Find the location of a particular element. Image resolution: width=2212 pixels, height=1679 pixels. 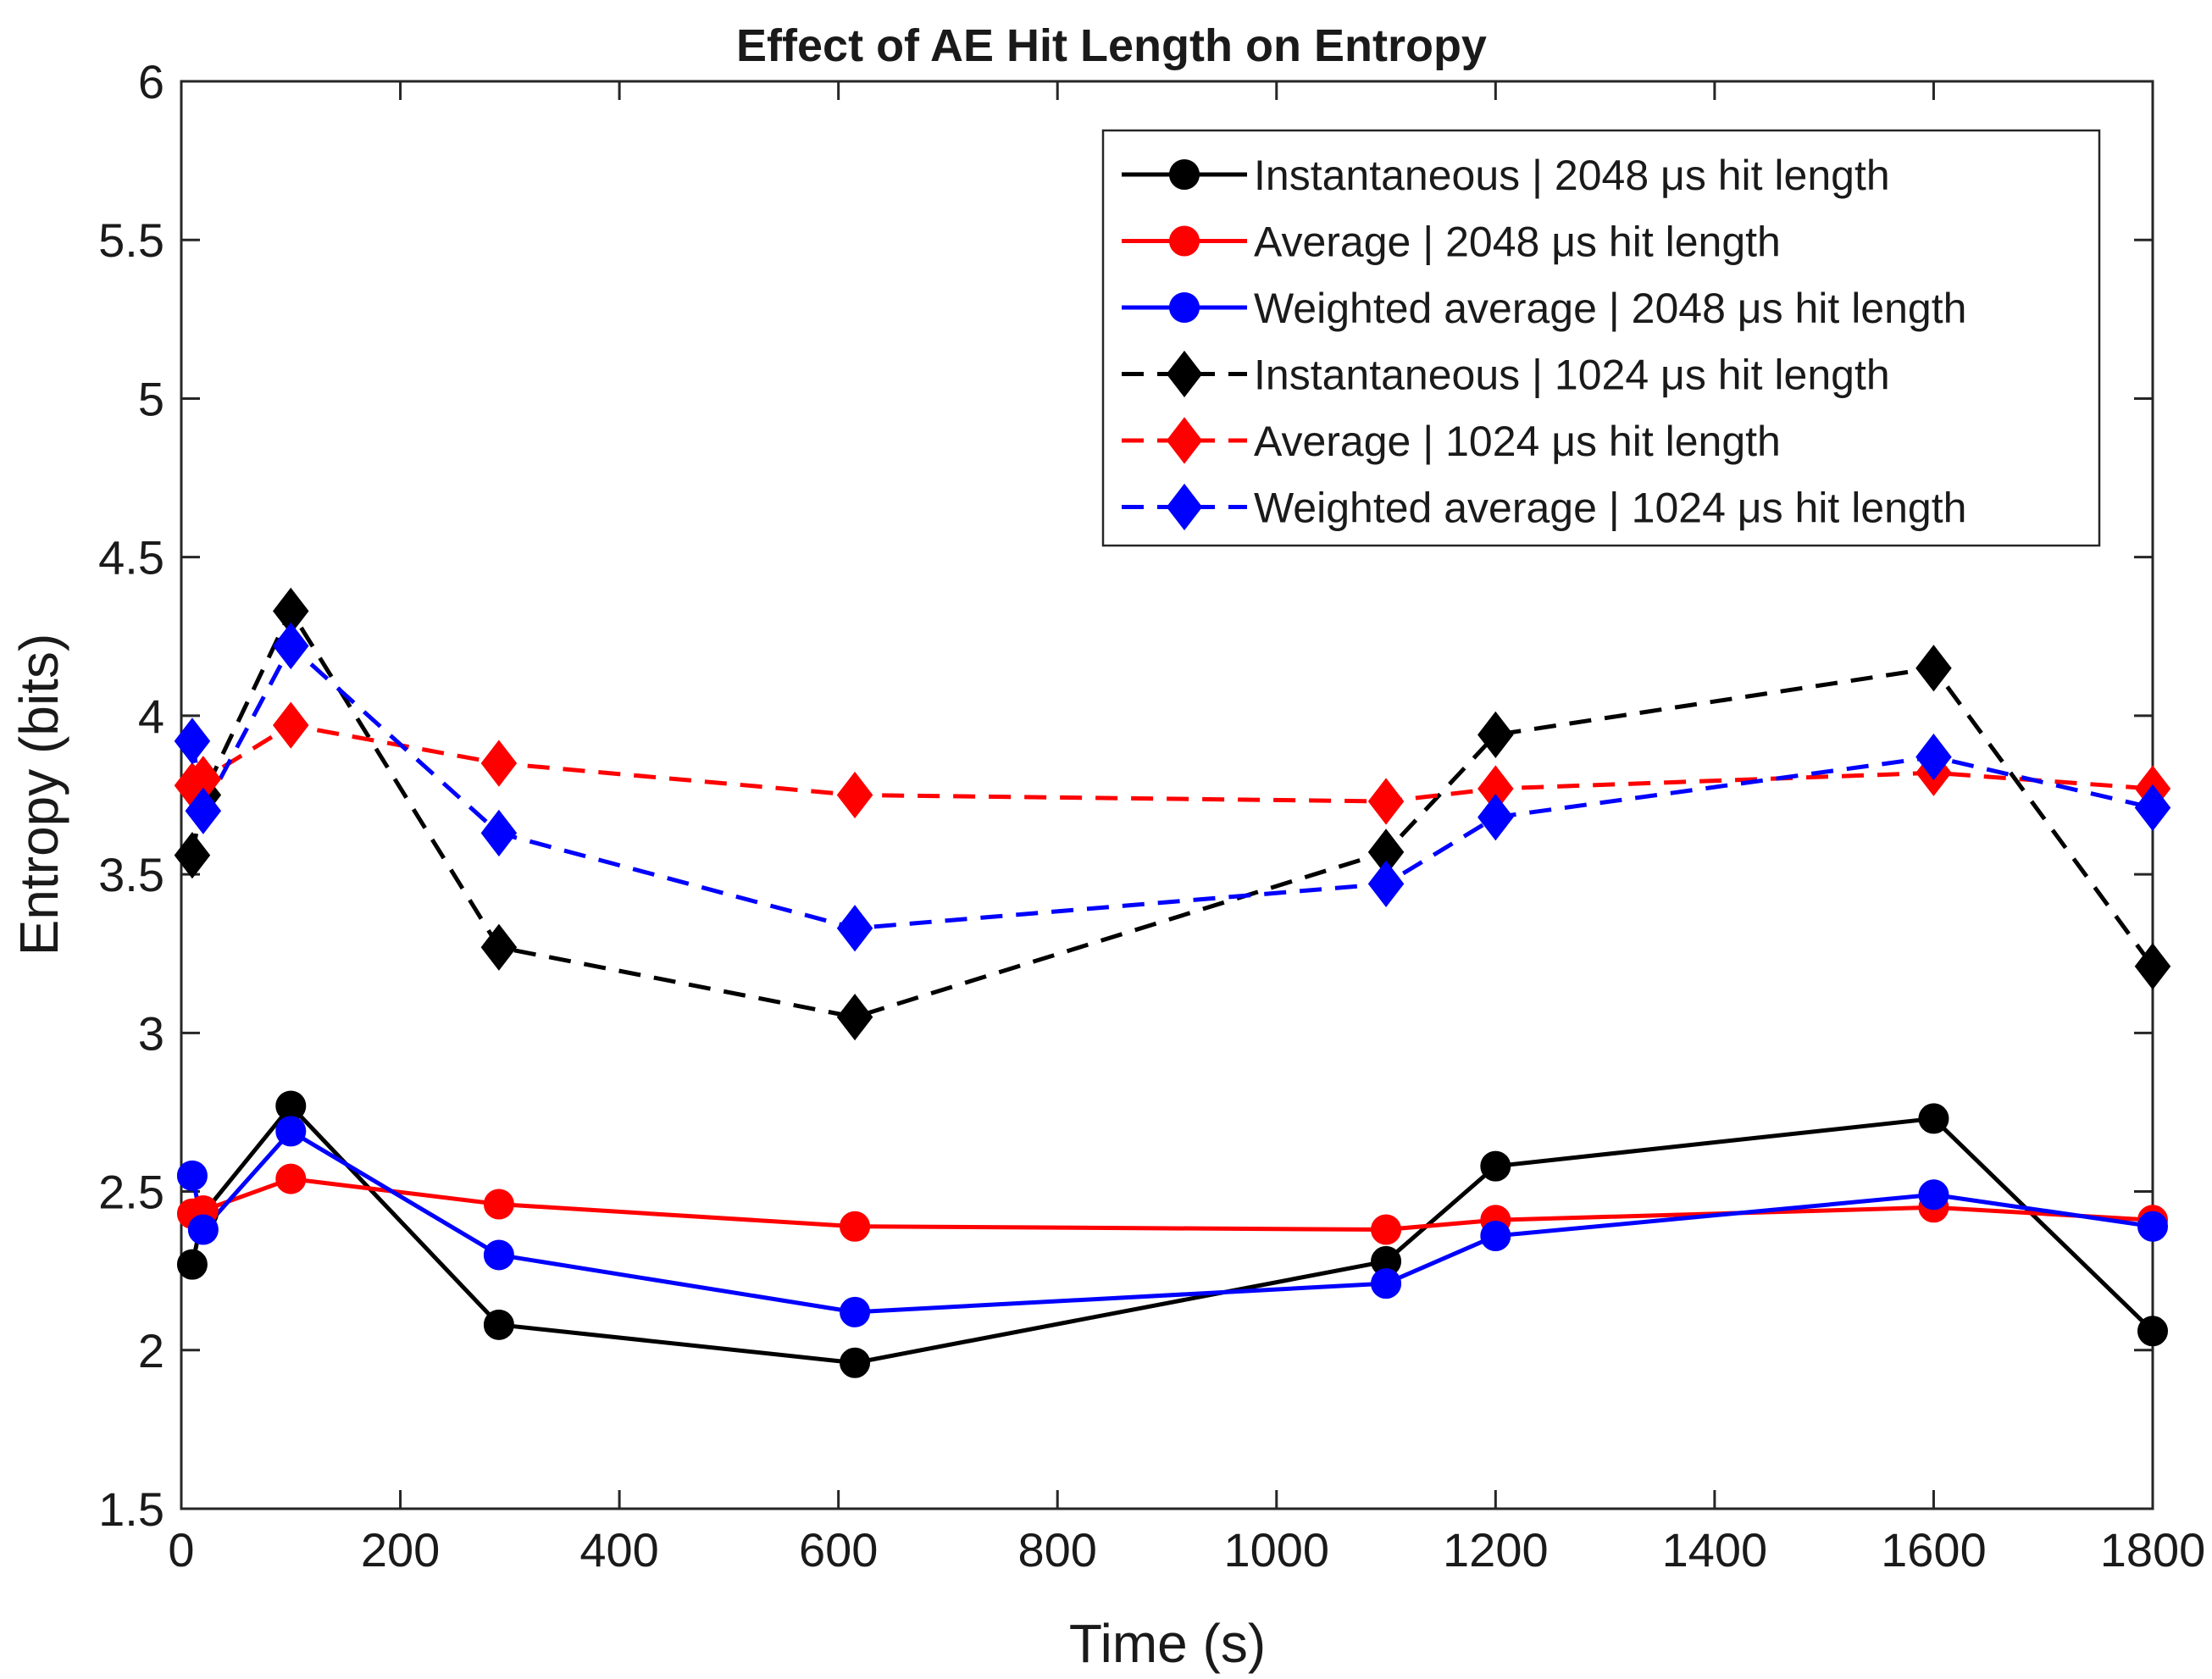

y-tick-label: 3 is located at coordinates (151, 1033).